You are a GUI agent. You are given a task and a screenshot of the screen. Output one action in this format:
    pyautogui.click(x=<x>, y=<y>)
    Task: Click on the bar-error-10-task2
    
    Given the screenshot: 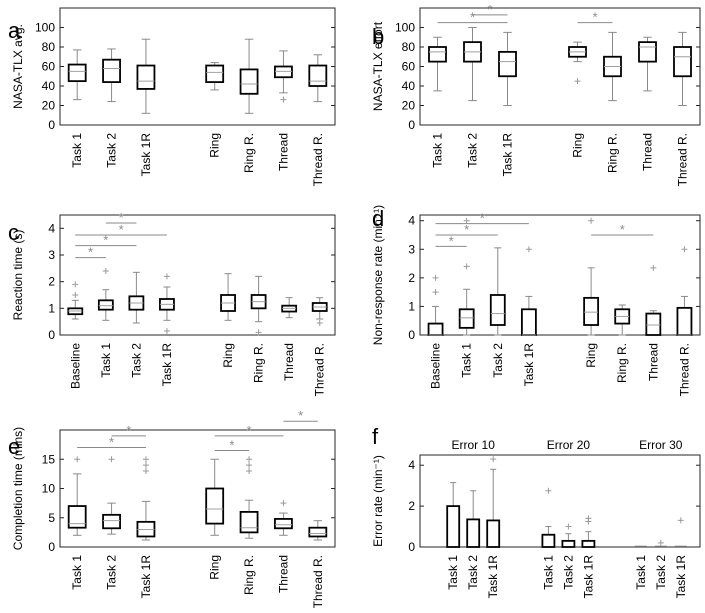 What is the action you would take?
    pyautogui.click(x=473, y=519)
    